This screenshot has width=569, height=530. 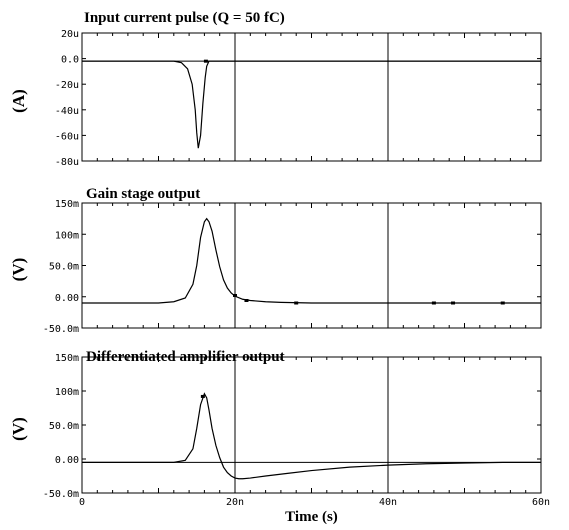 What do you see at coordinates (82, 502) in the screenshot?
I see `x-tick-label: 0` at bounding box center [82, 502].